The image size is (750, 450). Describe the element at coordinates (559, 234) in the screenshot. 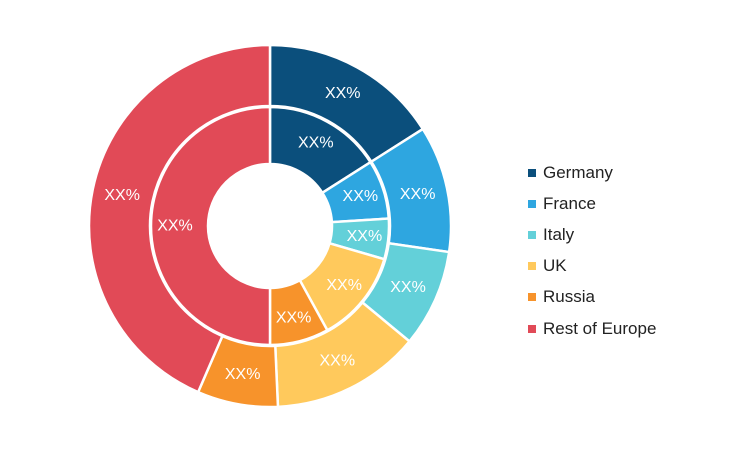

I see `legend-label-italy: Italy` at that location.